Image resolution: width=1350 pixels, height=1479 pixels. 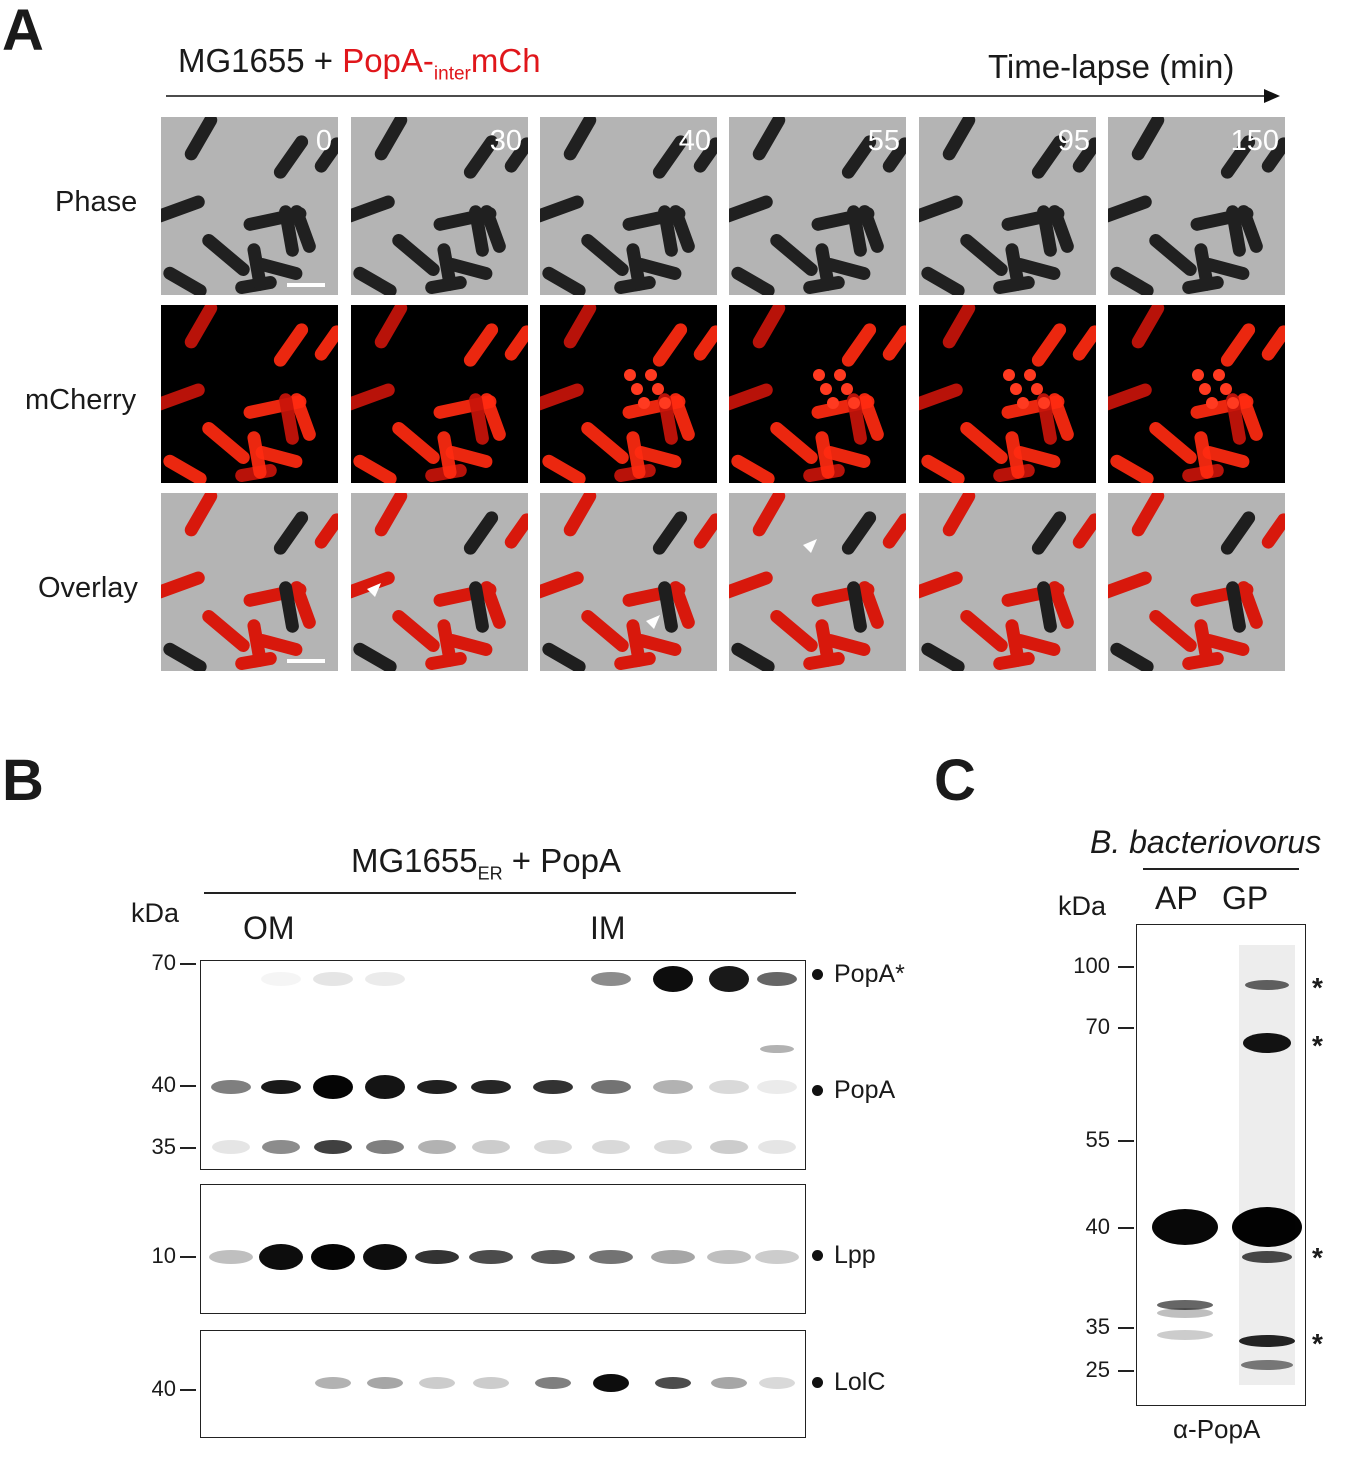 I want to click on micrograph-phase-150: 150, so click(x=1196, y=206).